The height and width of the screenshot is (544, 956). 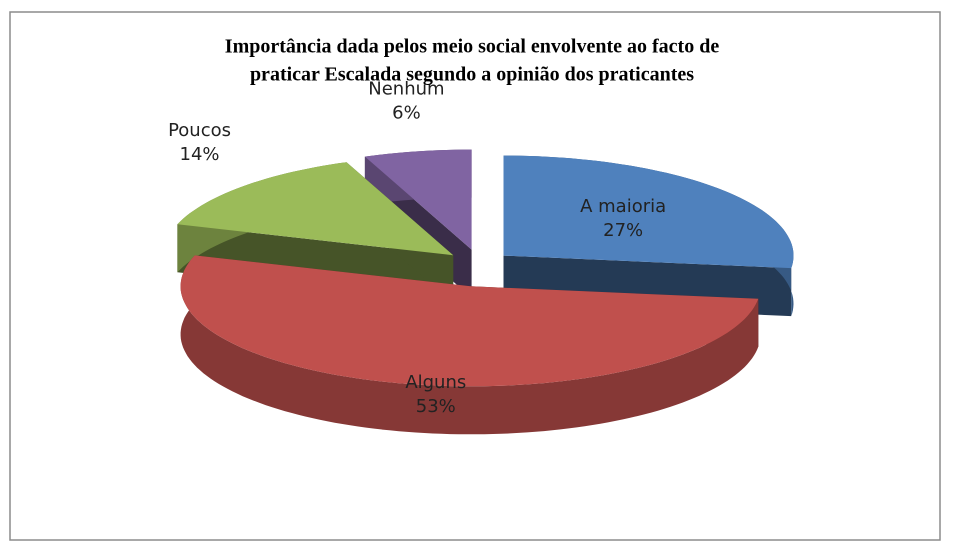 I want to click on data-label: Nenhum, so click(x=406, y=89).